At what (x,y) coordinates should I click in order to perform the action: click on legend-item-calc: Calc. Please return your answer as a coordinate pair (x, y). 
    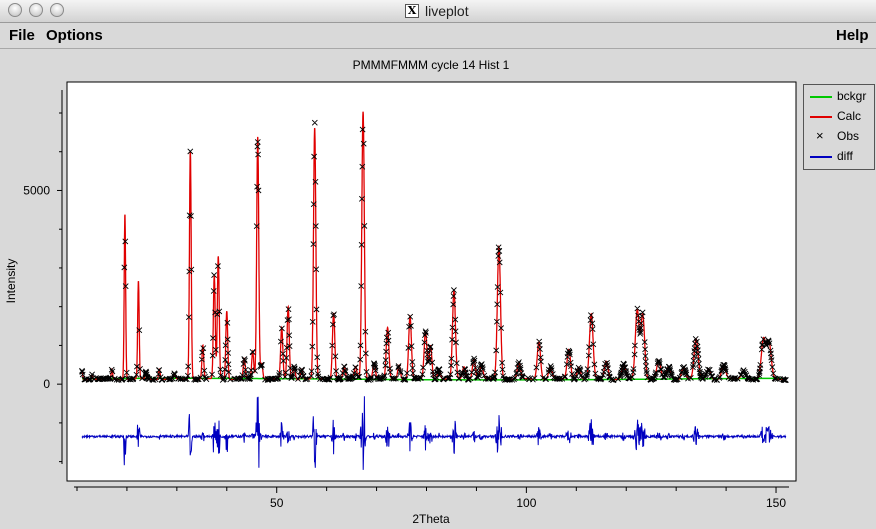
    Looking at the image, I should click on (839, 117).